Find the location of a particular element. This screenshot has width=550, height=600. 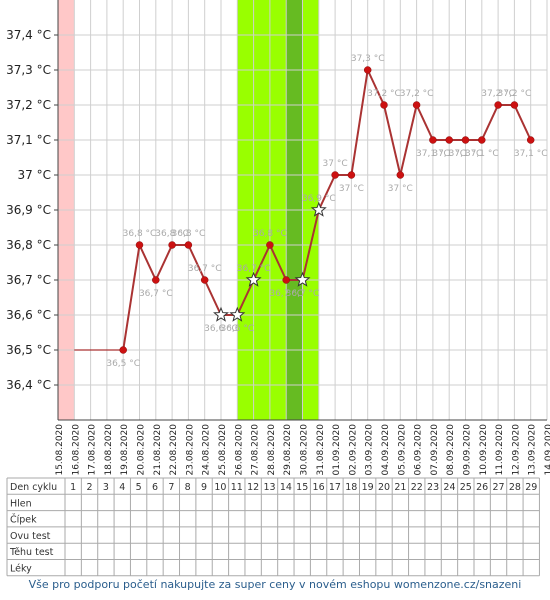

x-tick-label: 18.08.2020 is located at coordinates (109, 450).